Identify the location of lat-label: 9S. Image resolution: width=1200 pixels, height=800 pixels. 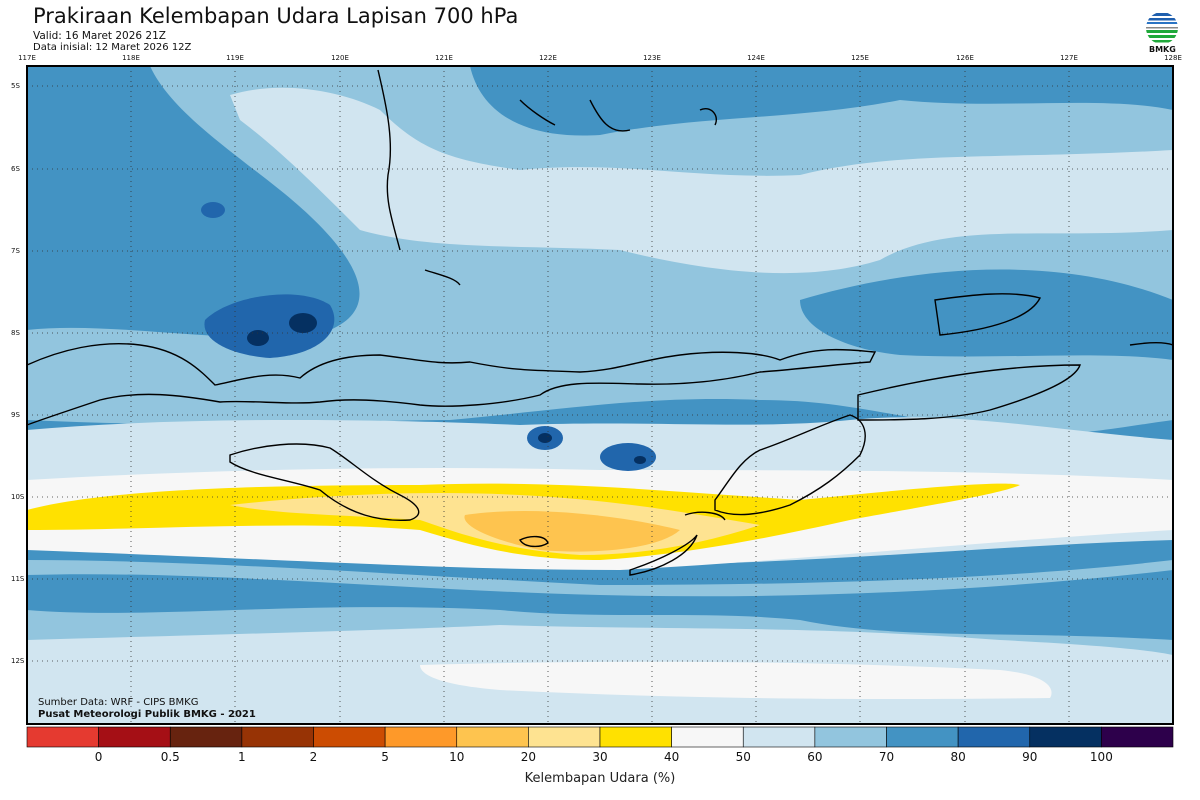
(15, 415).